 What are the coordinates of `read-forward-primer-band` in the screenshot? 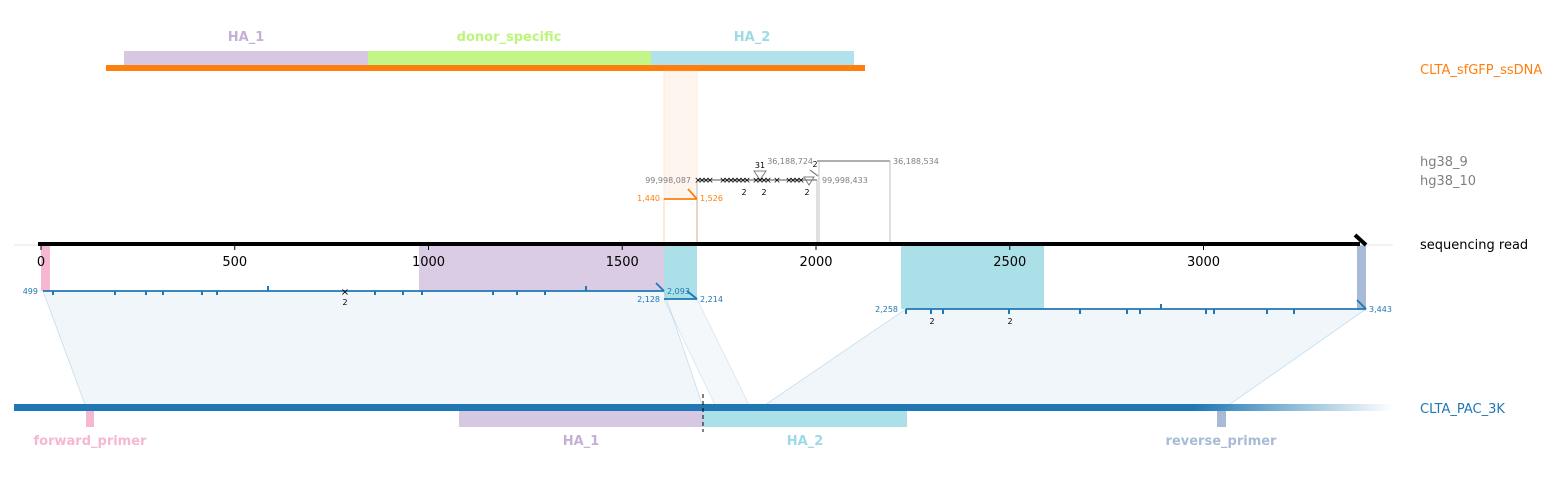 It's located at (45, 268).